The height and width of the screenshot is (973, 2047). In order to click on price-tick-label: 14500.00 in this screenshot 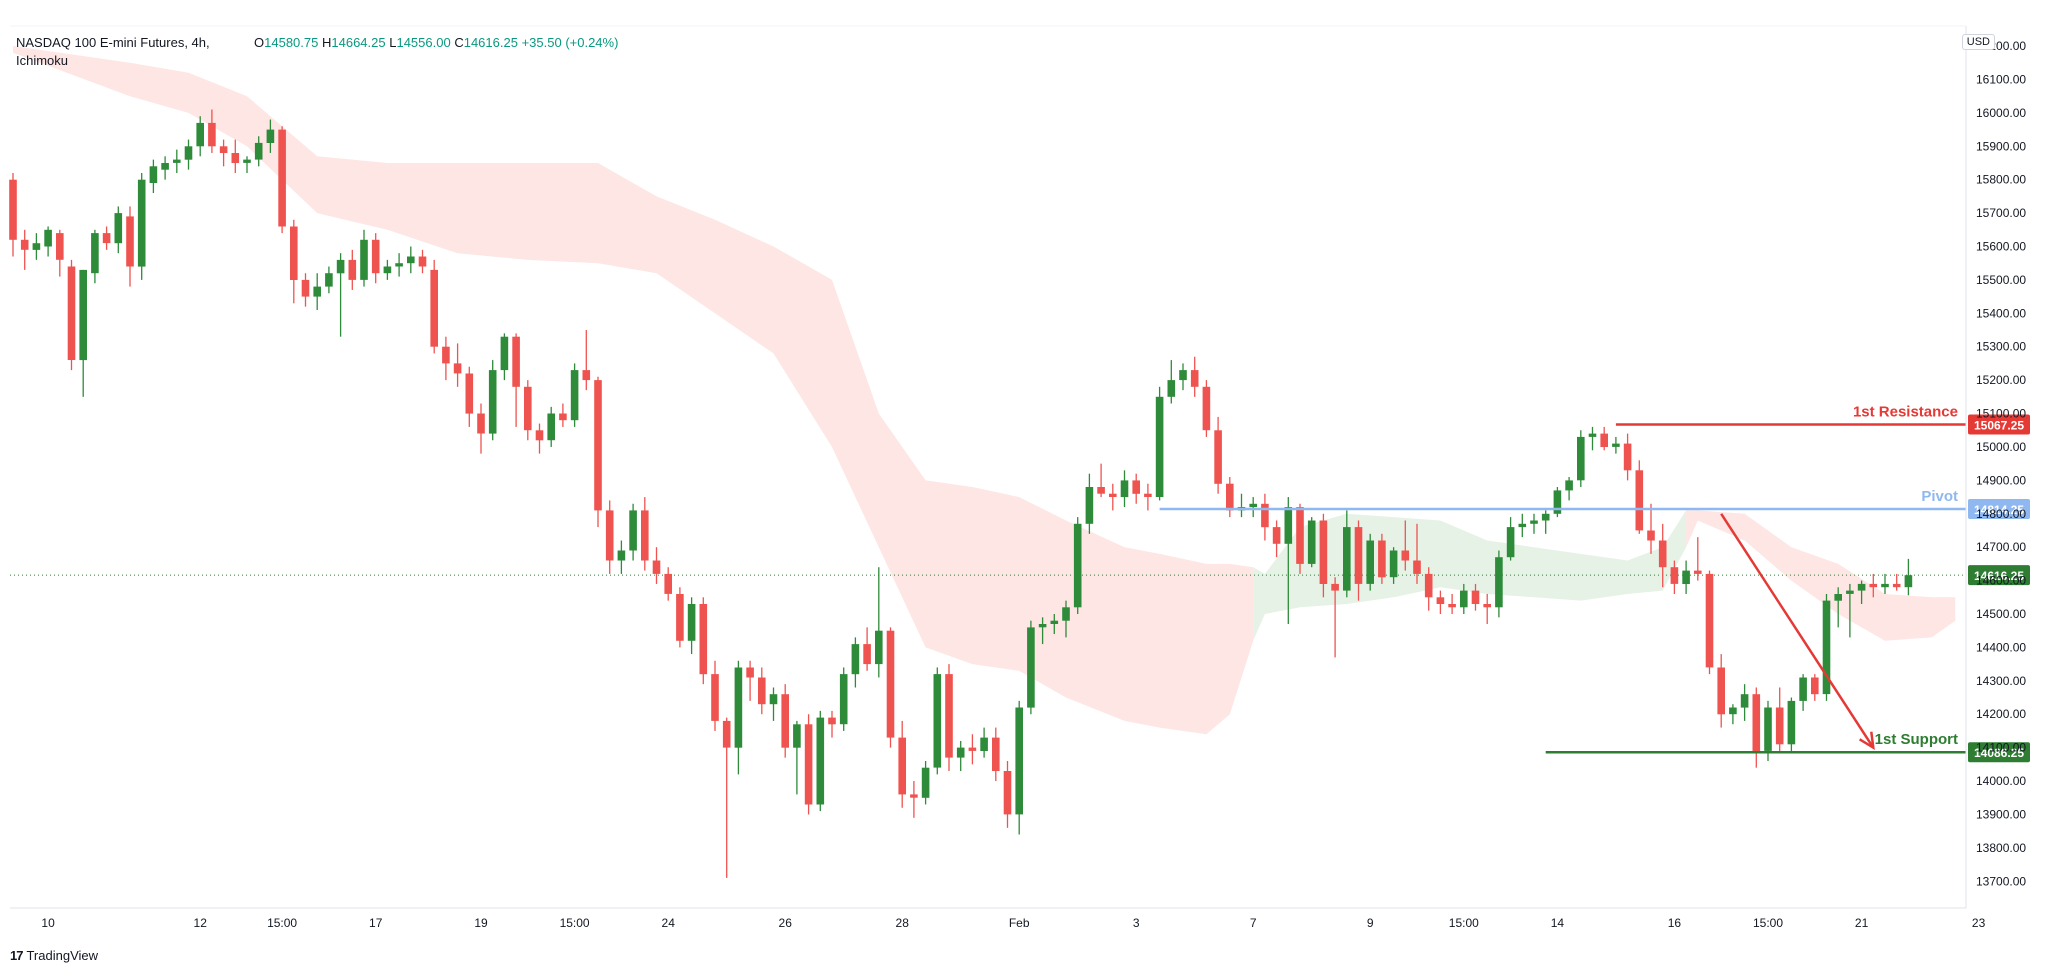, I will do `click(2001, 614)`.